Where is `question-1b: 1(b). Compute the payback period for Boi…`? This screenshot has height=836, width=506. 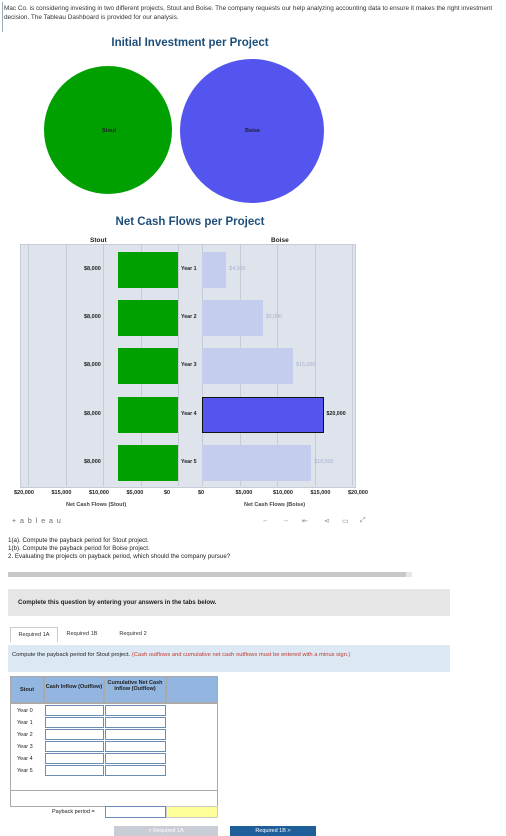 question-1b: 1(b). Compute the payback period for Boi… is located at coordinates (79, 548).